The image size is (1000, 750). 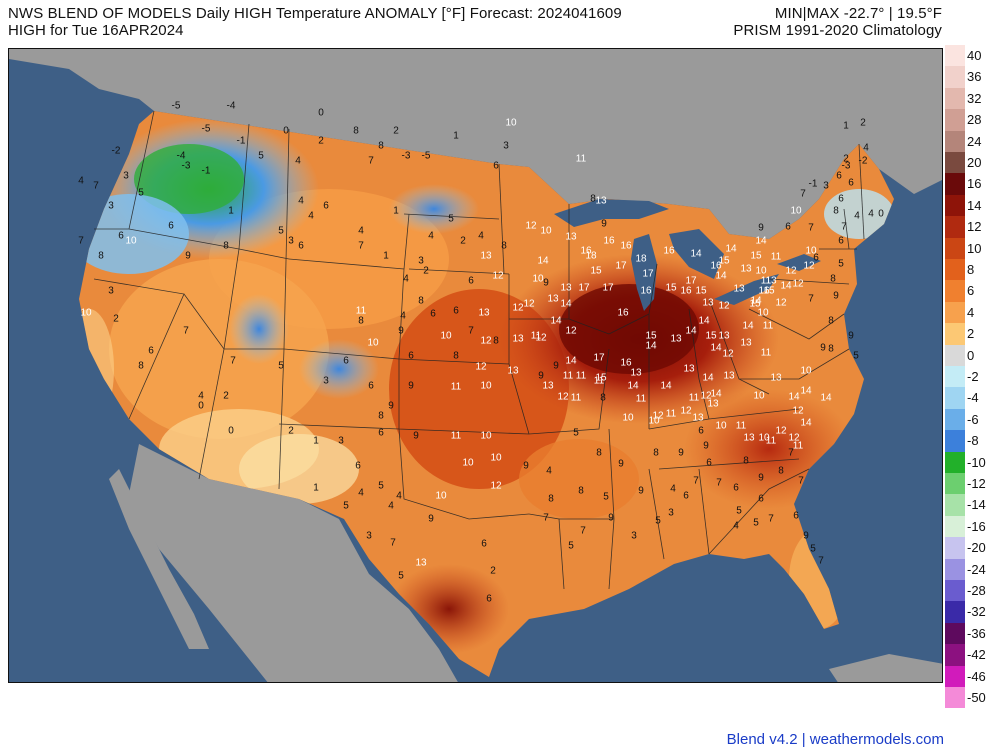 I want to click on colorbar-step: -50, so click(x=972, y=698).